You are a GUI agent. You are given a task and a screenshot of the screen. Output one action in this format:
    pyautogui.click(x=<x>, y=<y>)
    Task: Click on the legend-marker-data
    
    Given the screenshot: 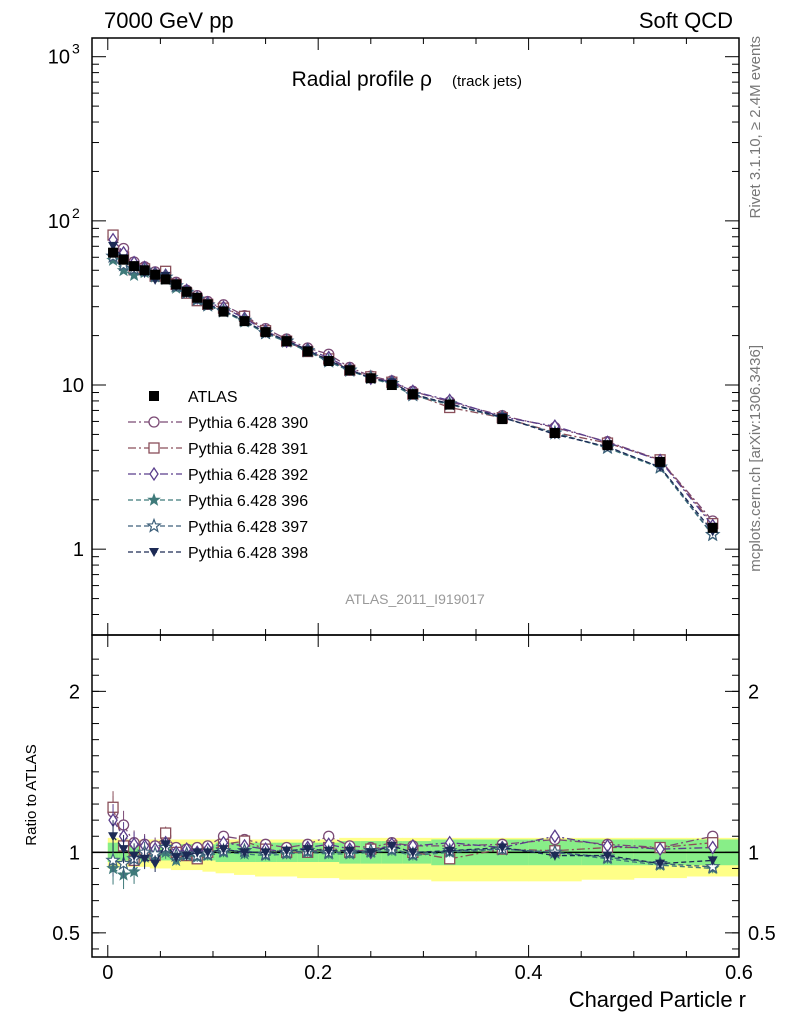 What is the action you would take?
    pyautogui.click(x=154, y=396)
    